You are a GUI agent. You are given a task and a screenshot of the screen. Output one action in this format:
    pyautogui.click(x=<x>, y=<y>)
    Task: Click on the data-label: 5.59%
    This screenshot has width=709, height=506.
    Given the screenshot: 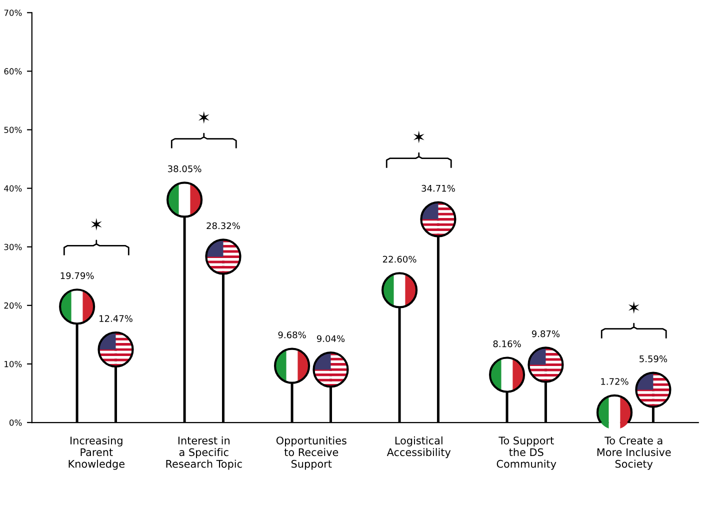 What is the action you would take?
    pyautogui.click(x=654, y=358)
    